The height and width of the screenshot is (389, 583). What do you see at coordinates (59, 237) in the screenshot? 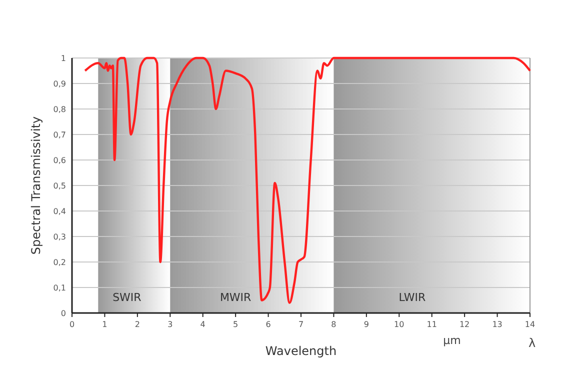
I see `y-tick-label: 0,3` at bounding box center [59, 237].